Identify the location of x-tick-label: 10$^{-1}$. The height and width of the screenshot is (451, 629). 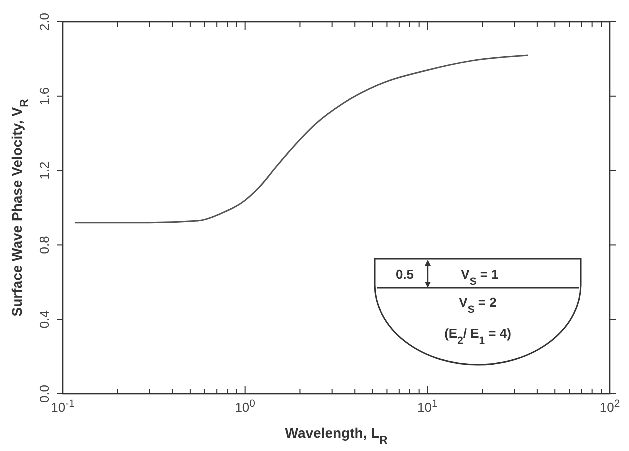
(63, 406).